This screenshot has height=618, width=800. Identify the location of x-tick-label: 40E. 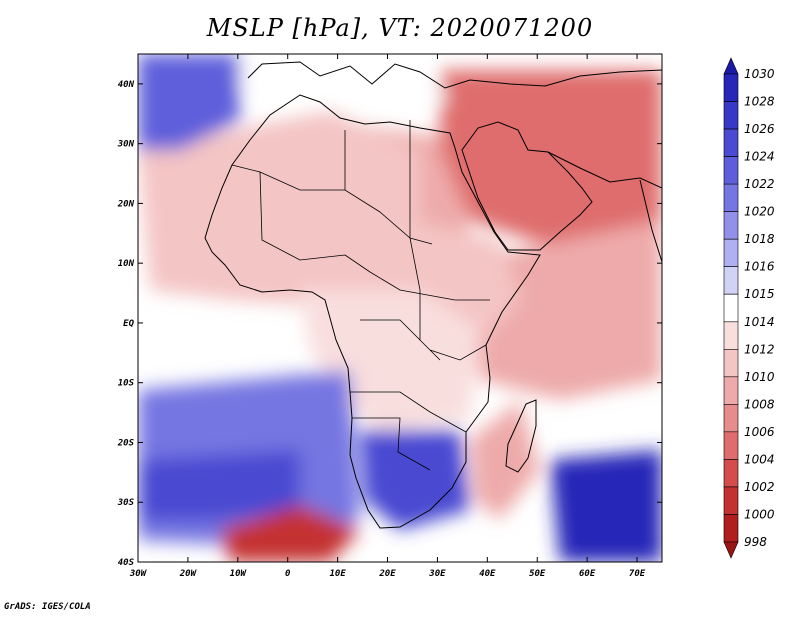
(487, 574).